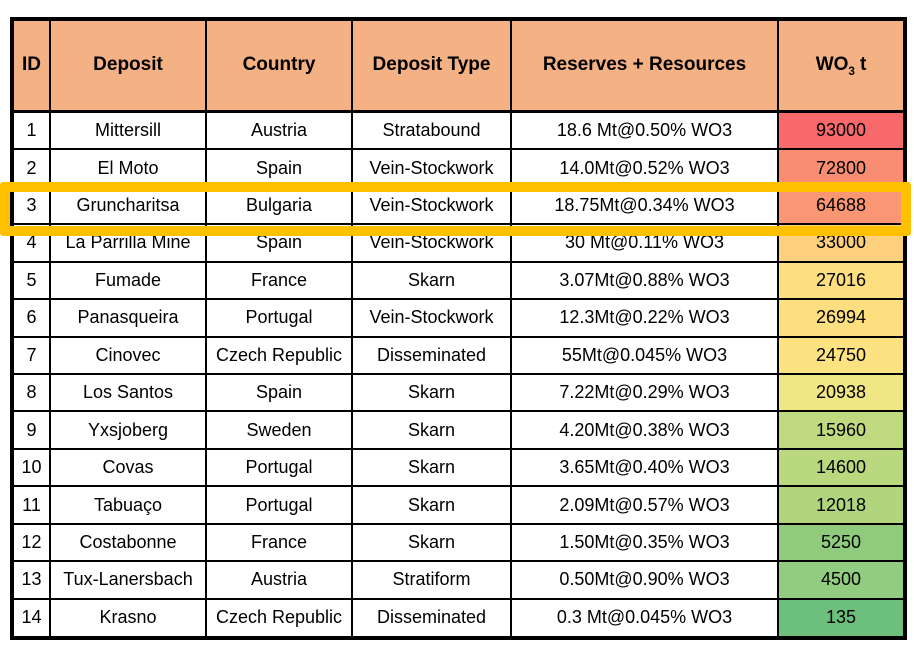 The image size is (914, 663). I want to click on cell-reserves: 3.65Mt@0.40% WO3, so click(644, 467).